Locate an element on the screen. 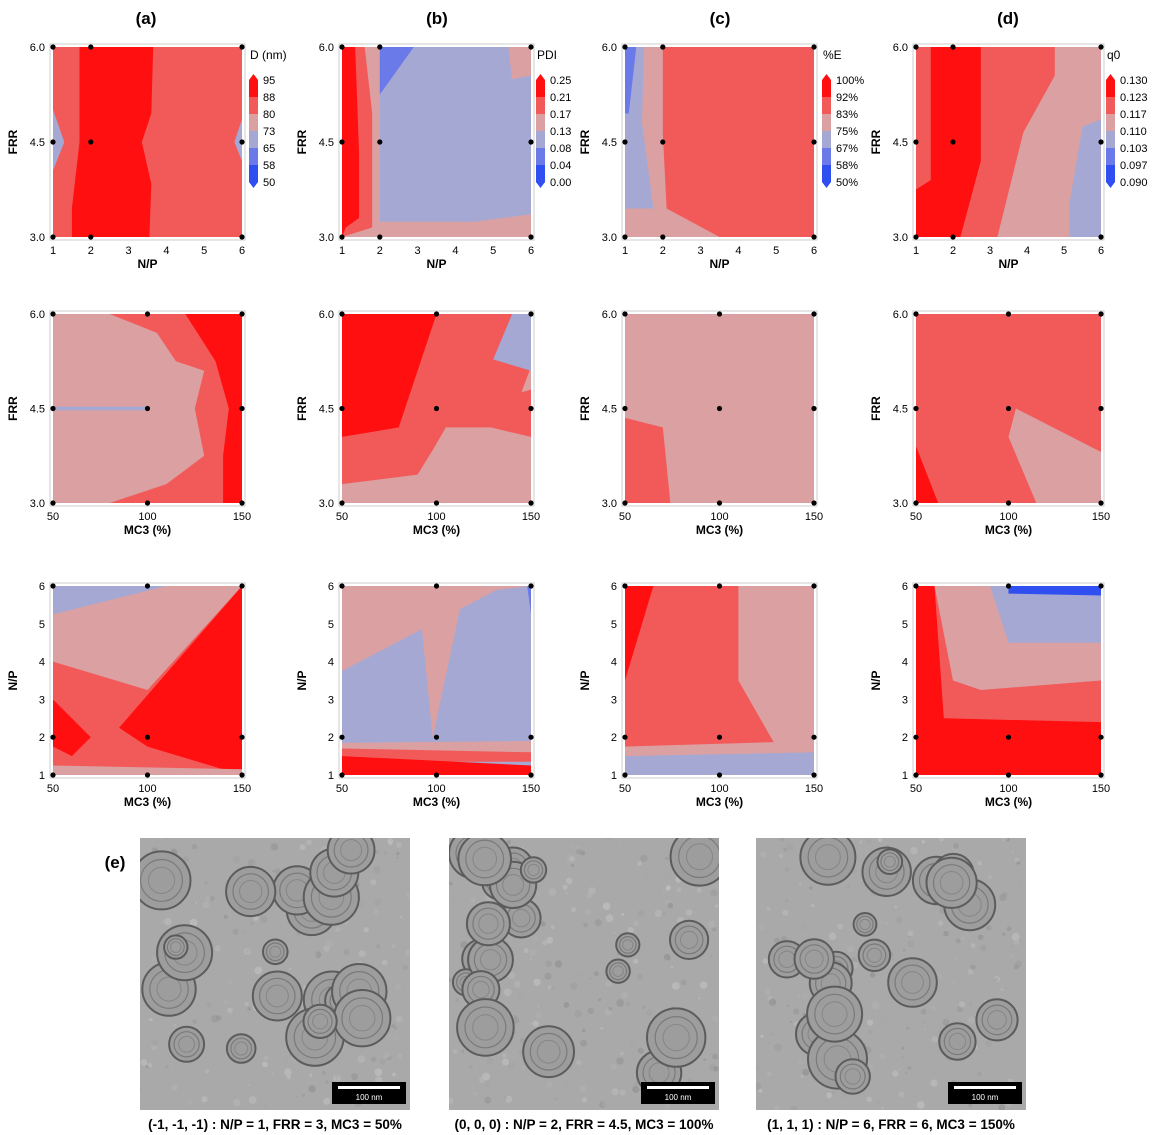  y-tick-label: 4.5 is located at coordinates (326, 410).